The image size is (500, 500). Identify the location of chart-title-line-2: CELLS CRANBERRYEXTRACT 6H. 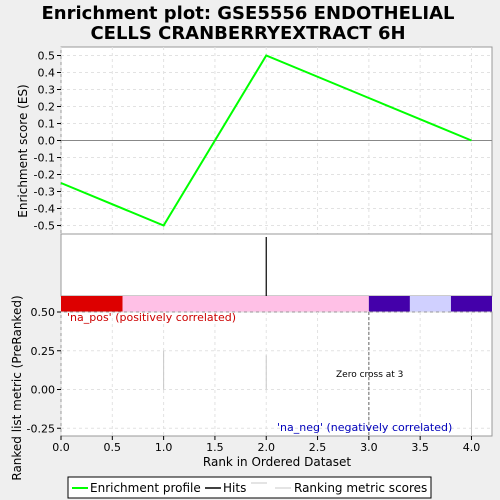
(247, 33).